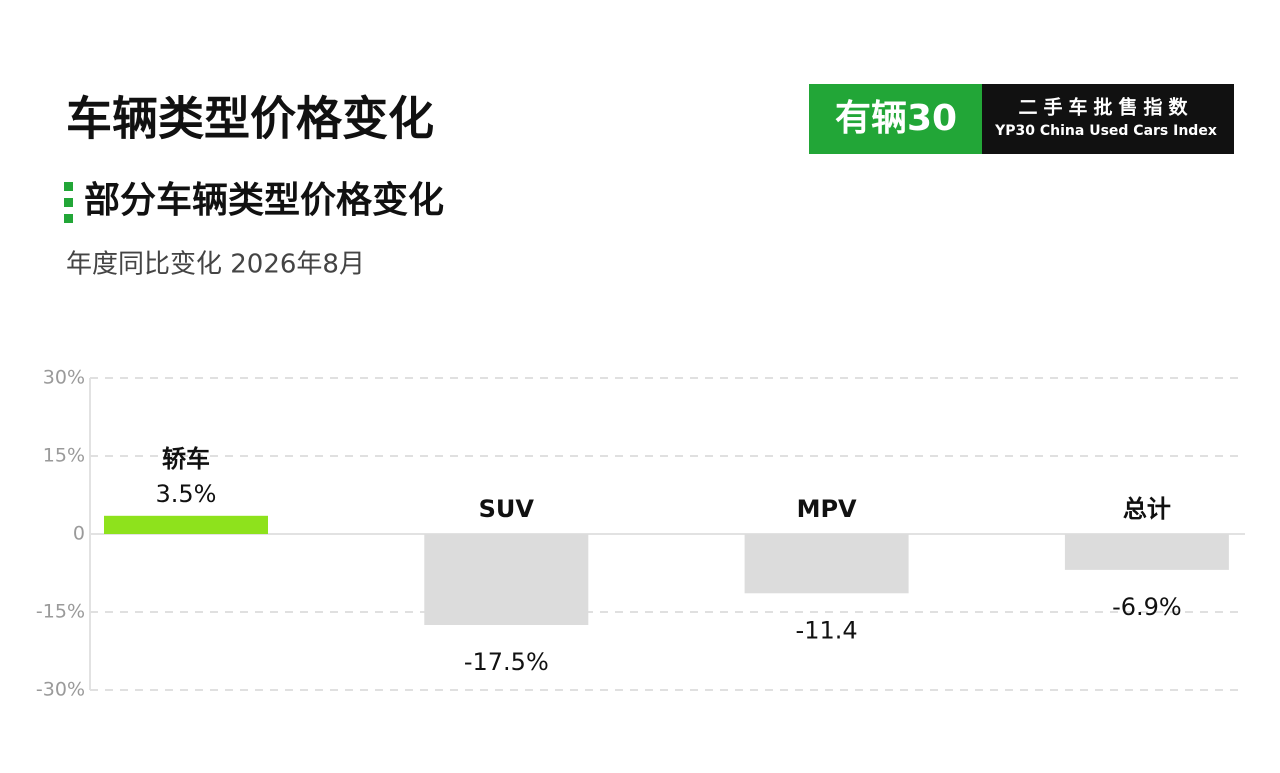 This screenshot has height=773, width=1280. I want to click on value-label: -6.9%, so click(1147, 607).